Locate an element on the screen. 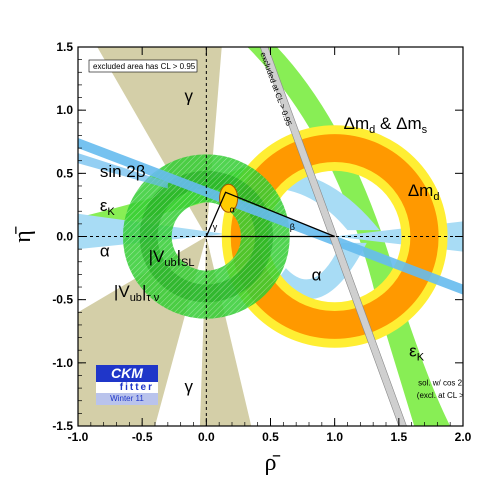 The width and height of the screenshot is (491, 495). y-tick-label: 0.0 is located at coordinates (64, 237).